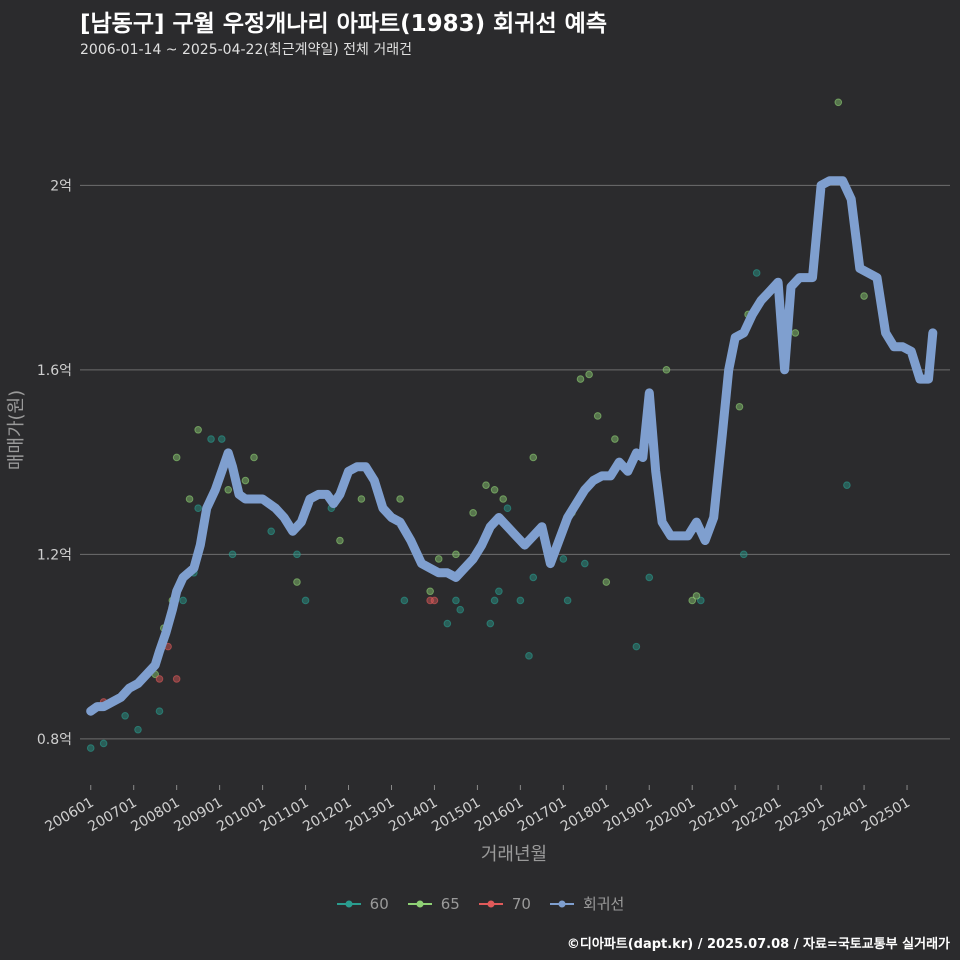 Image resolution: width=960 pixels, height=960 pixels. What do you see at coordinates (499, 815) in the screenshot?
I see `x-tick-label: 201601` at bounding box center [499, 815].